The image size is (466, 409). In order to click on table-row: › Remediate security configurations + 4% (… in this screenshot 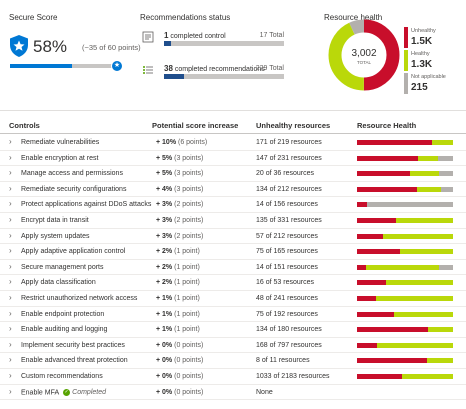, I will do `click(233, 190)`.